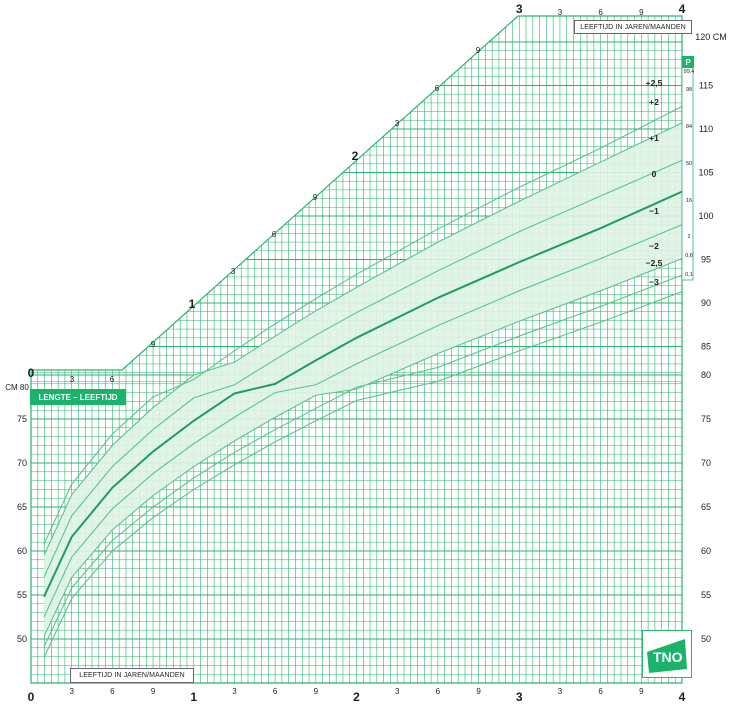 This screenshot has width=733, height=705. What do you see at coordinates (689, 256) in the screenshot?
I see `percentile-label: 0,6` at bounding box center [689, 256].